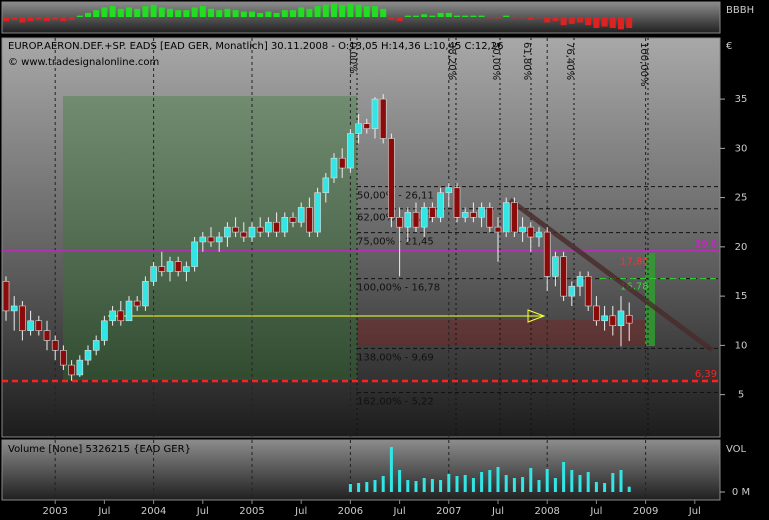 The height and width of the screenshot is (520, 769). I want to click on level-label: 17,80, so click(634, 262).